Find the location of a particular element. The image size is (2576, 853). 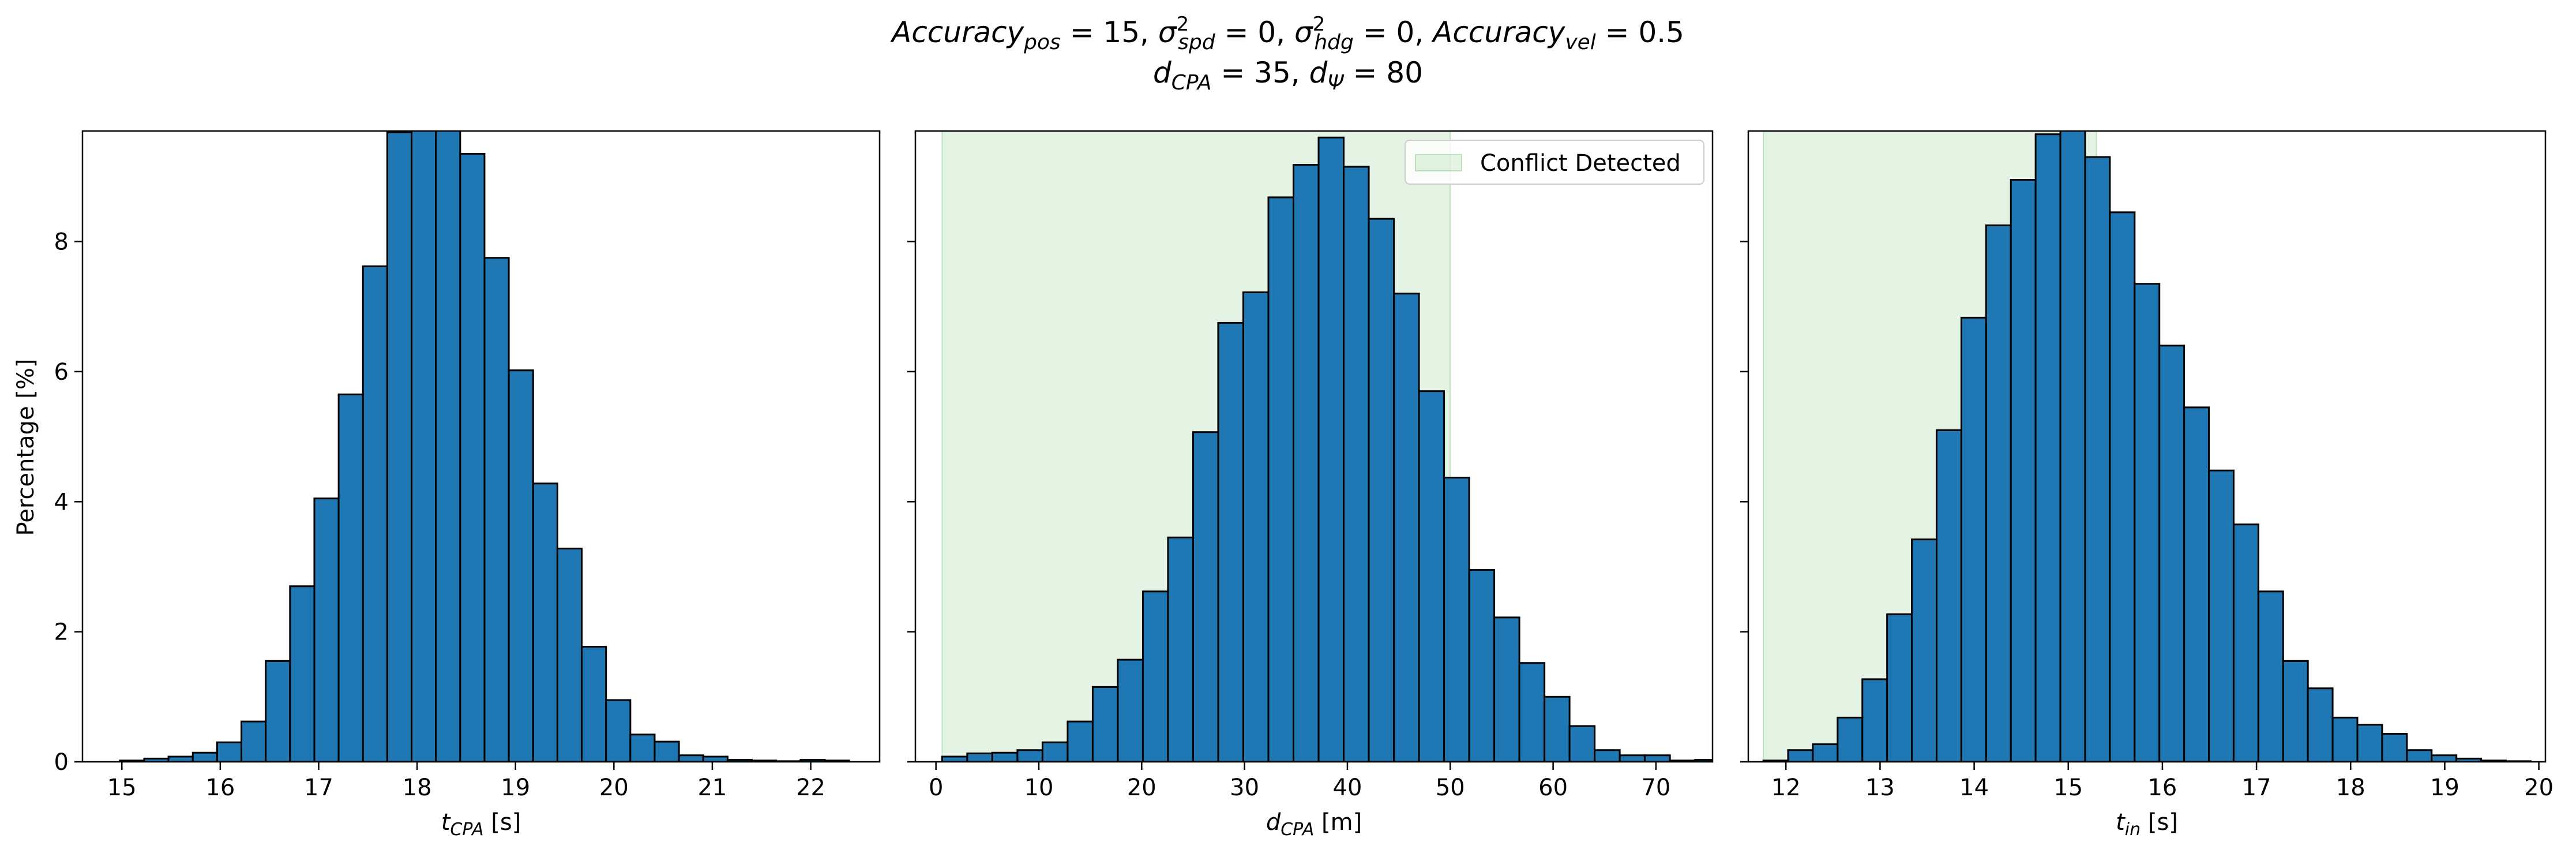

y-tick-label: 0 is located at coordinates (61, 762).